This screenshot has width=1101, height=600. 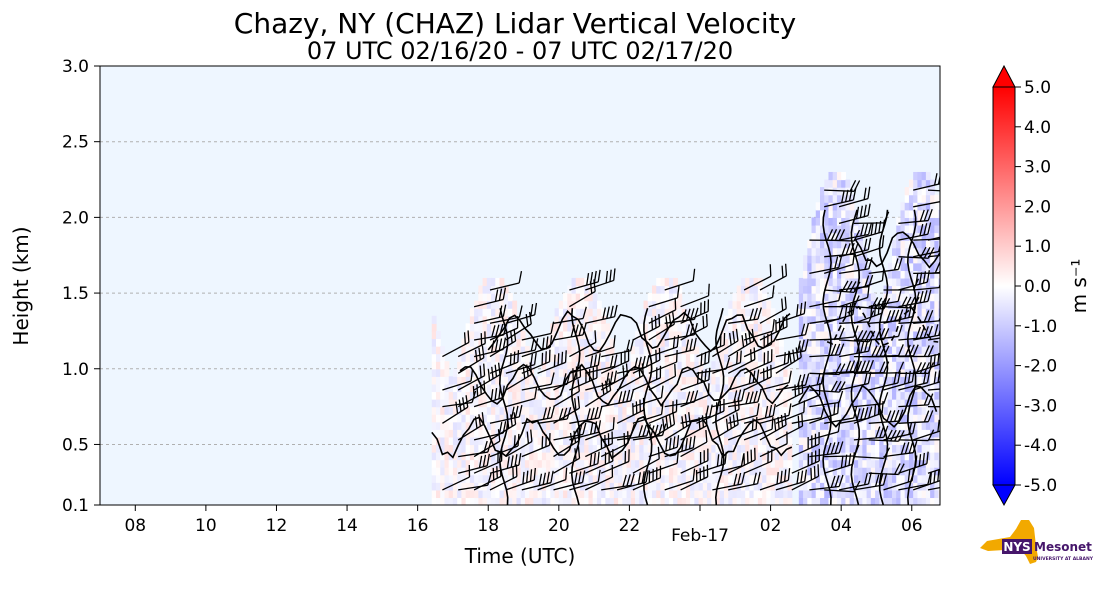 What do you see at coordinates (1063, 559) in the screenshot?
I see `ualbany-text: UNIVERSITY AT ALBANY` at bounding box center [1063, 559].